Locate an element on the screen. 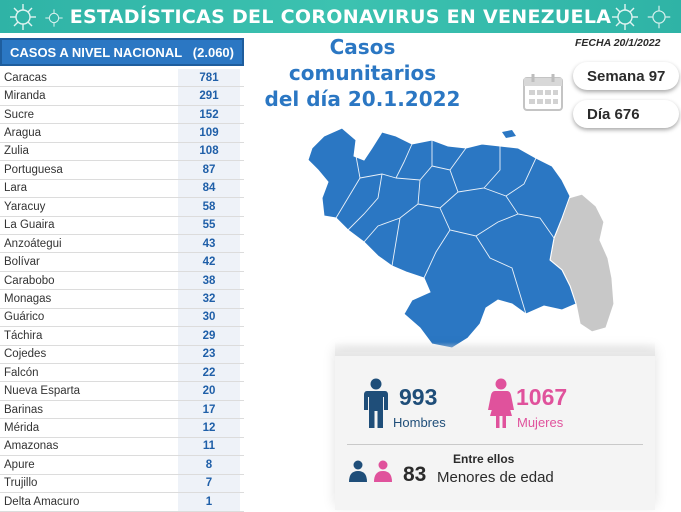 This screenshot has height=512, width=681. table-row: Zulia 108 is located at coordinates (122, 152).